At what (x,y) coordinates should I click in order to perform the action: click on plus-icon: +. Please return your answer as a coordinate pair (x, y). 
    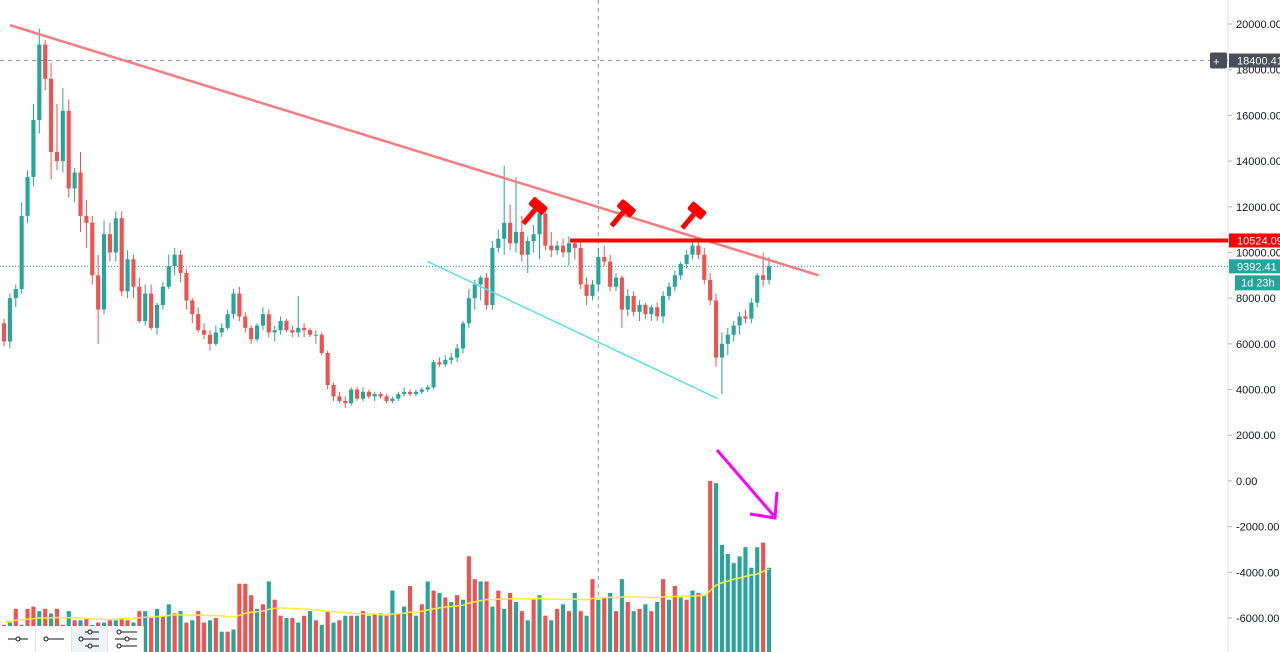
    Looking at the image, I should click on (1216, 63).